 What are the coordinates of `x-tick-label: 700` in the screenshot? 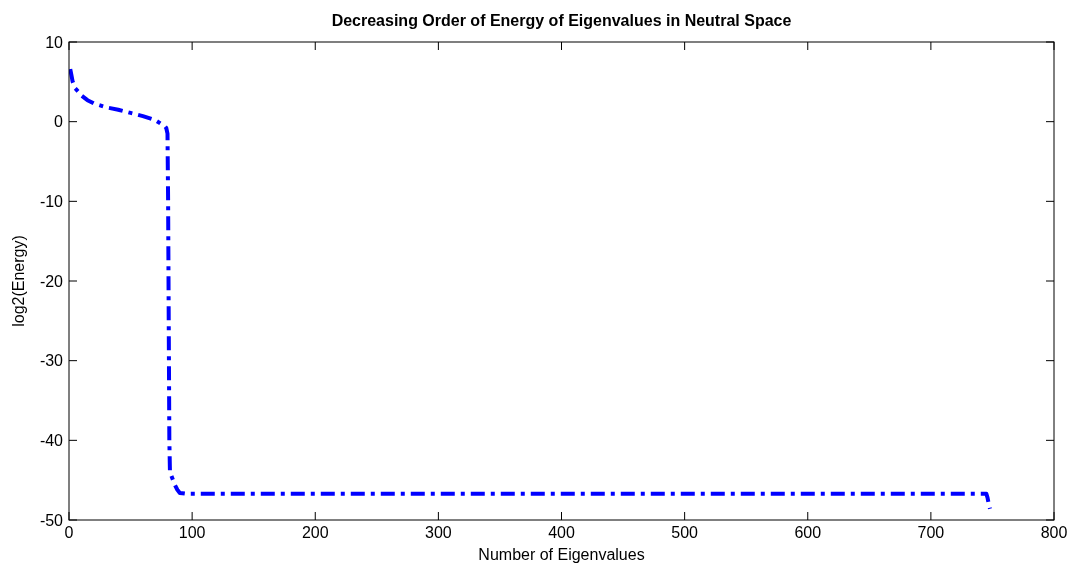 It's located at (931, 532).